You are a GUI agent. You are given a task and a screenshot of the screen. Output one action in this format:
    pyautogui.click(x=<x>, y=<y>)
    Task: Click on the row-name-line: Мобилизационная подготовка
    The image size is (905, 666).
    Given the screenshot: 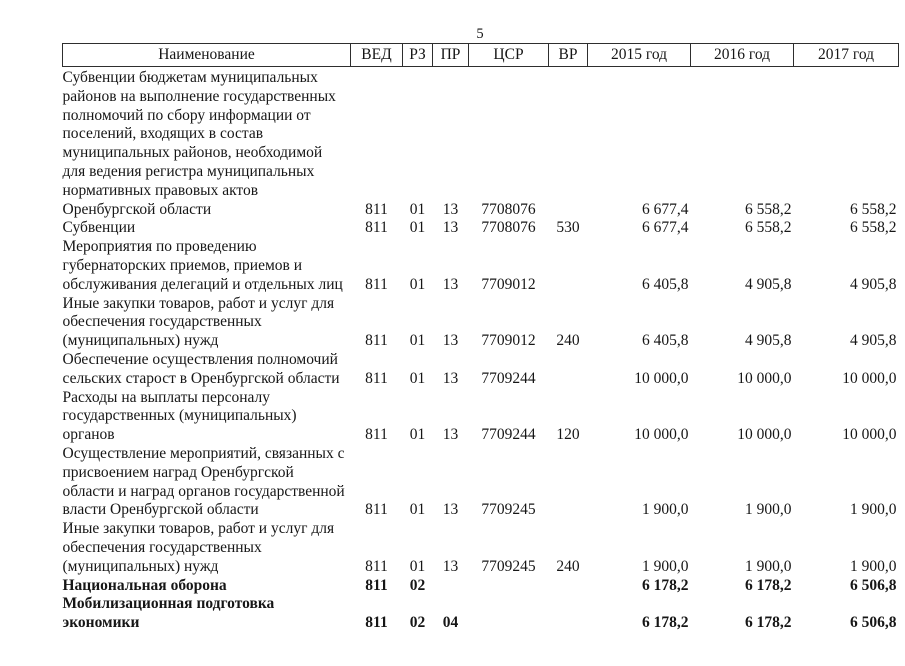 What is the action you would take?
    pyautogui.click(x=168, y=604)
    